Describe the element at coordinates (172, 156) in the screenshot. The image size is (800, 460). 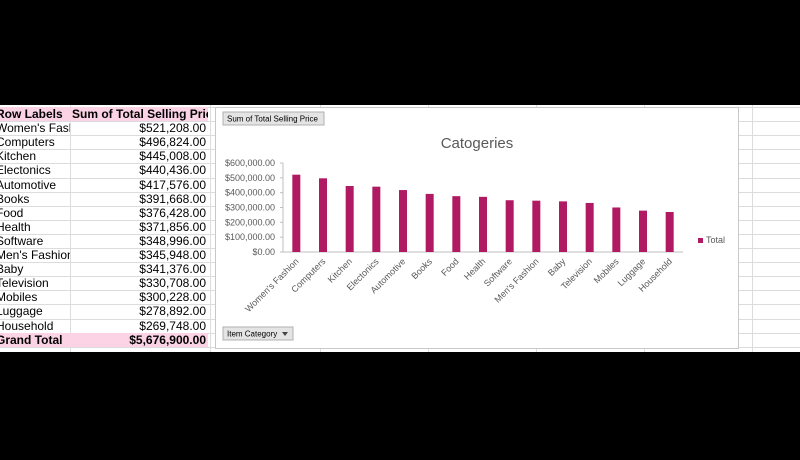
I see `pivot-cell: $445,008.00` at that location.